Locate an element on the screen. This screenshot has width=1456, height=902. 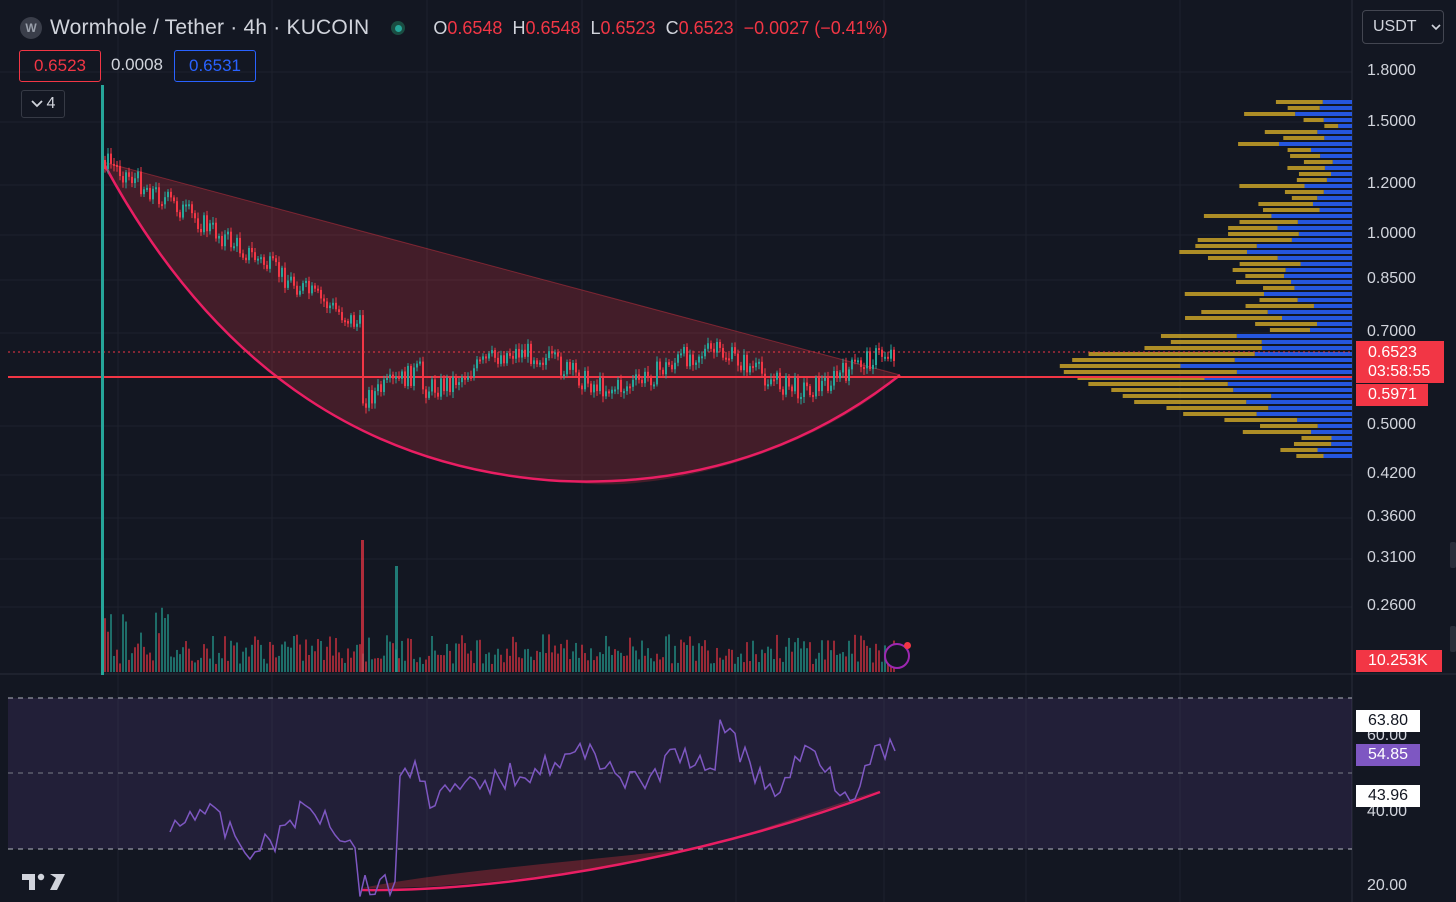
volume-label: 10.253K is located at coordinates (1399, 661).